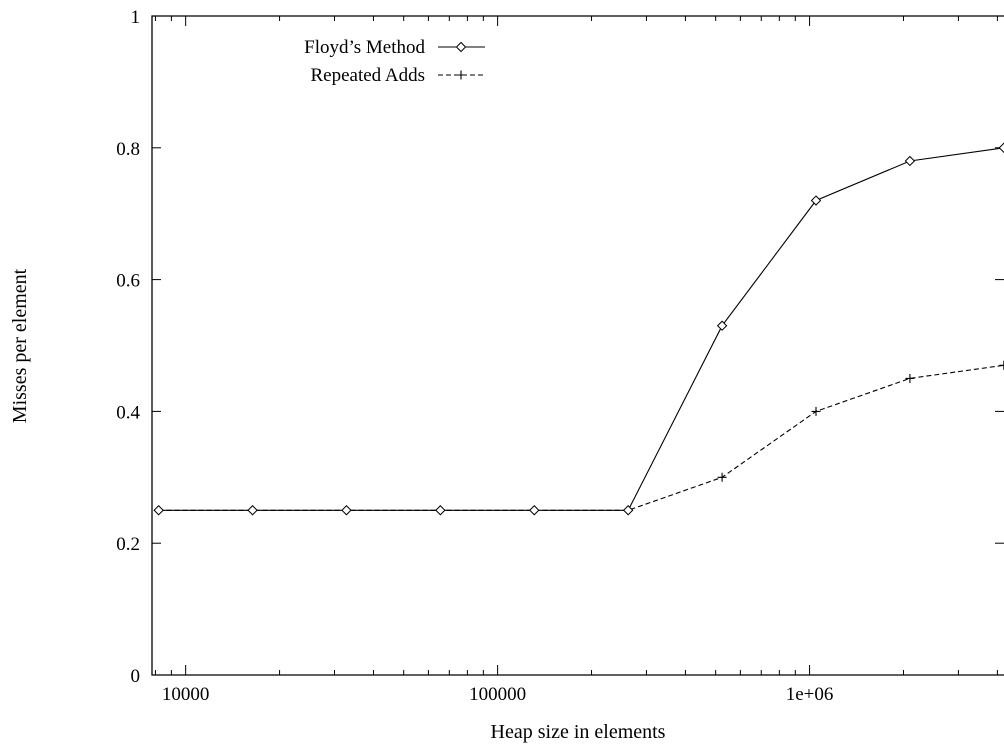  Describe the element at coordinates (128, 281) in the screenshot. I see `y-tick-label: 0.6` at that location.